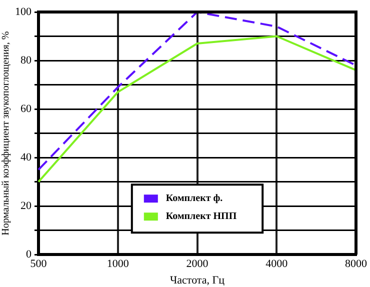 The width and height of the screenshot is (370, 287). What do you see at coordinates (197, 280) in the screenshot?
I see `x-axis-title: Частота, Гц` at bounding box center [197, 280].